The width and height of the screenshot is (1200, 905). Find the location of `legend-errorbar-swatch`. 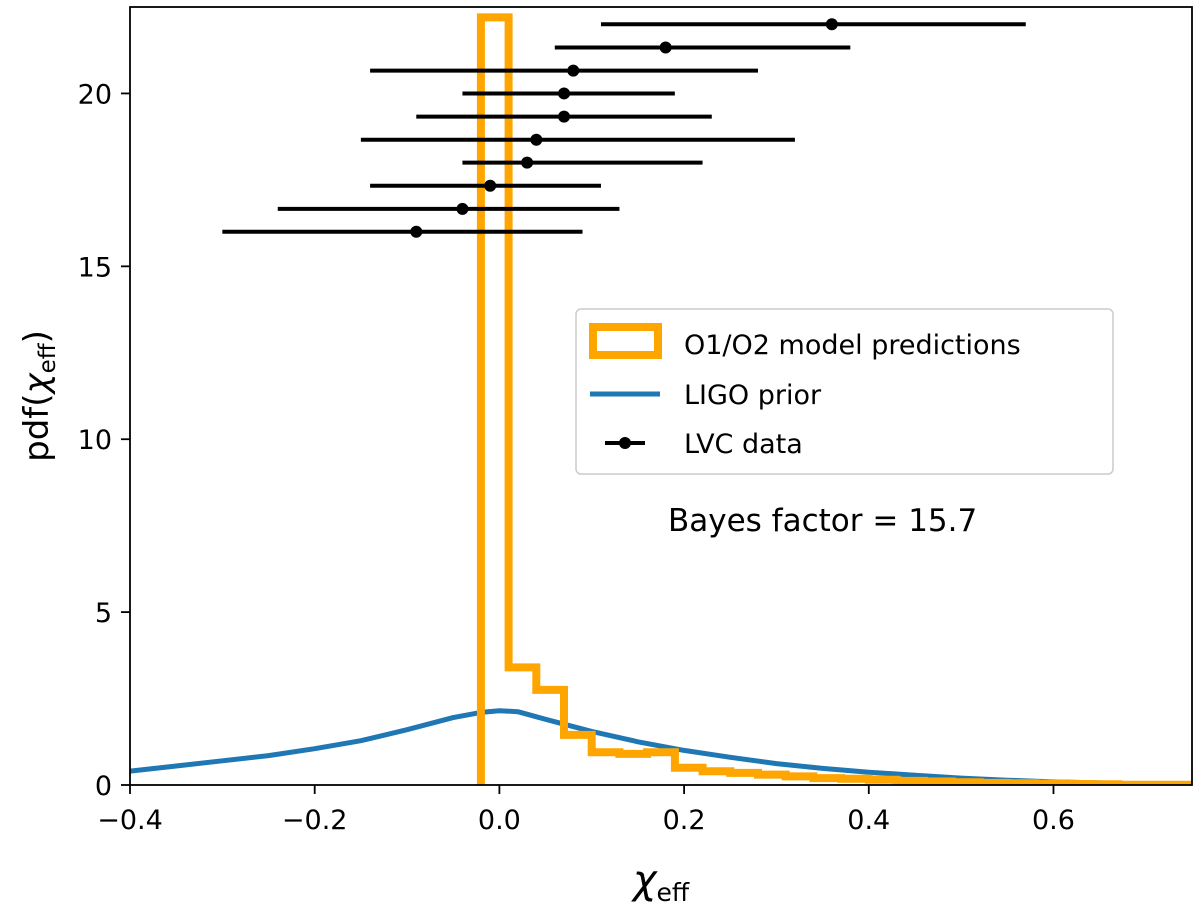

legend-errorbar-swatch is located at coordinates (625, 443).